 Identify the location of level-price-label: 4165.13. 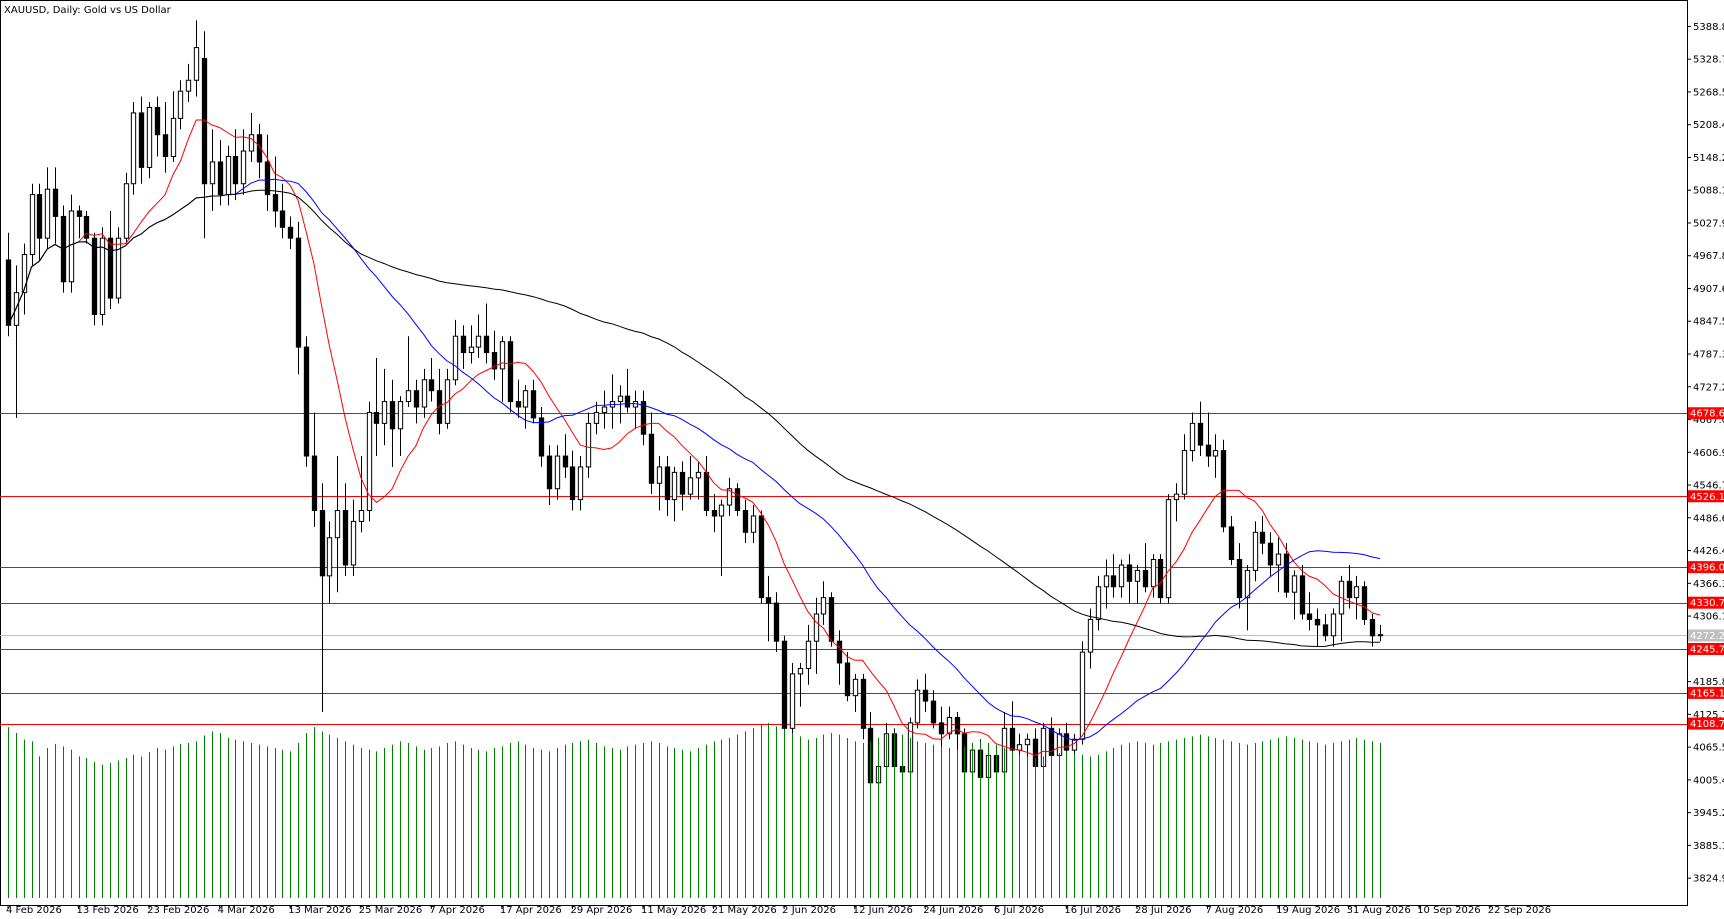
(1707, 693).